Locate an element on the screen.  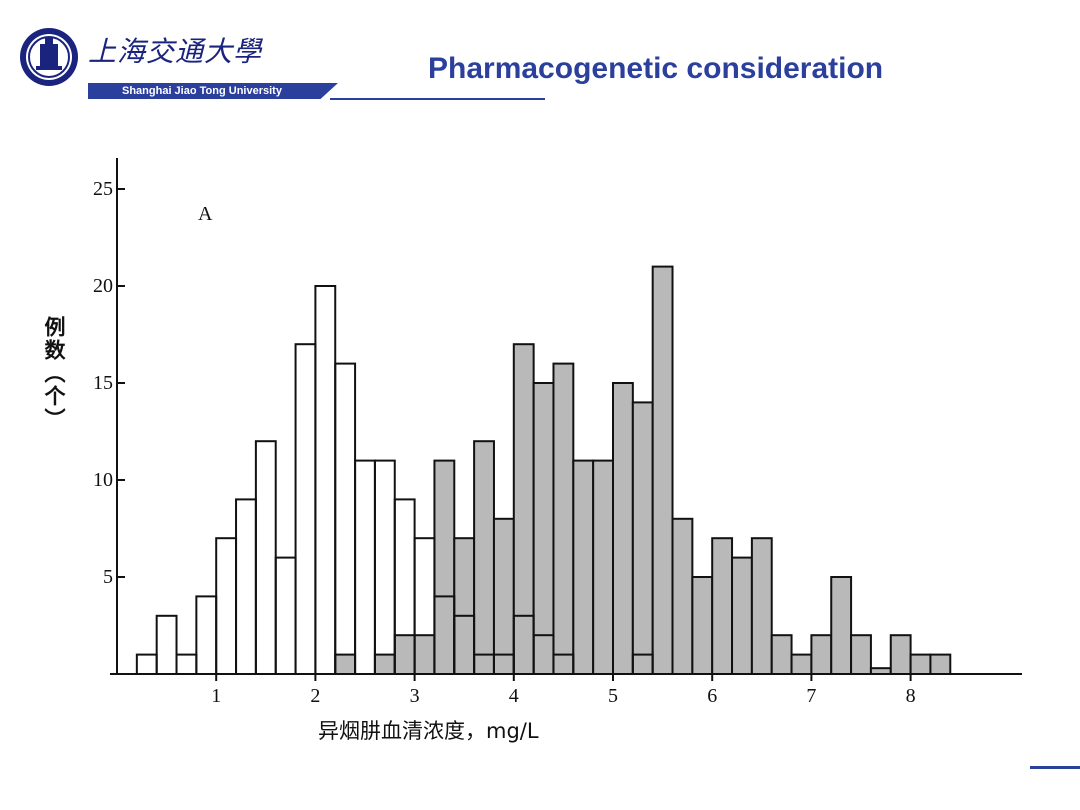
x-tick-label-3: 3 is located at coordinates (415, 696).